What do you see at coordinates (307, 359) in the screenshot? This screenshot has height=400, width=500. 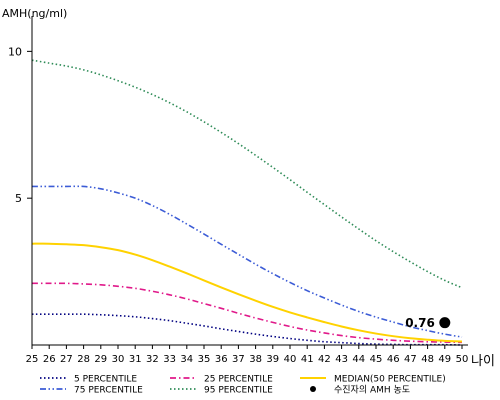 I see `x-tick-label: 41` at bounding box center [307, 359].